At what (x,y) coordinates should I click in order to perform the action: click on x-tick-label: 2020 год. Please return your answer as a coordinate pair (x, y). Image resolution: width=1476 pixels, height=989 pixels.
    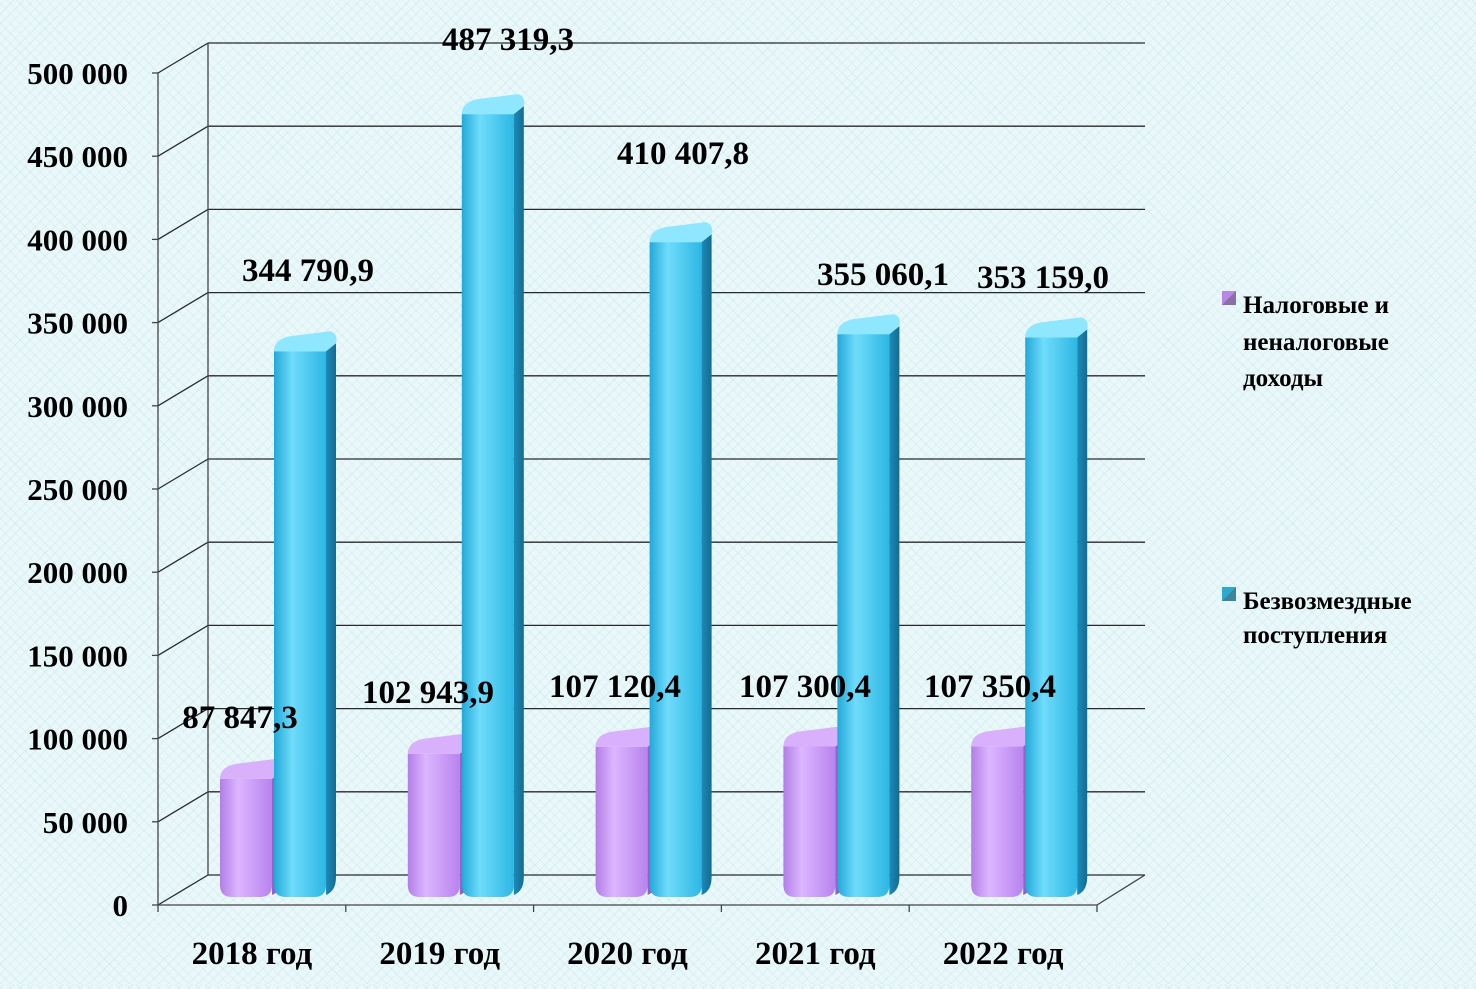
    Looking at the image, I should click on (627, 954).